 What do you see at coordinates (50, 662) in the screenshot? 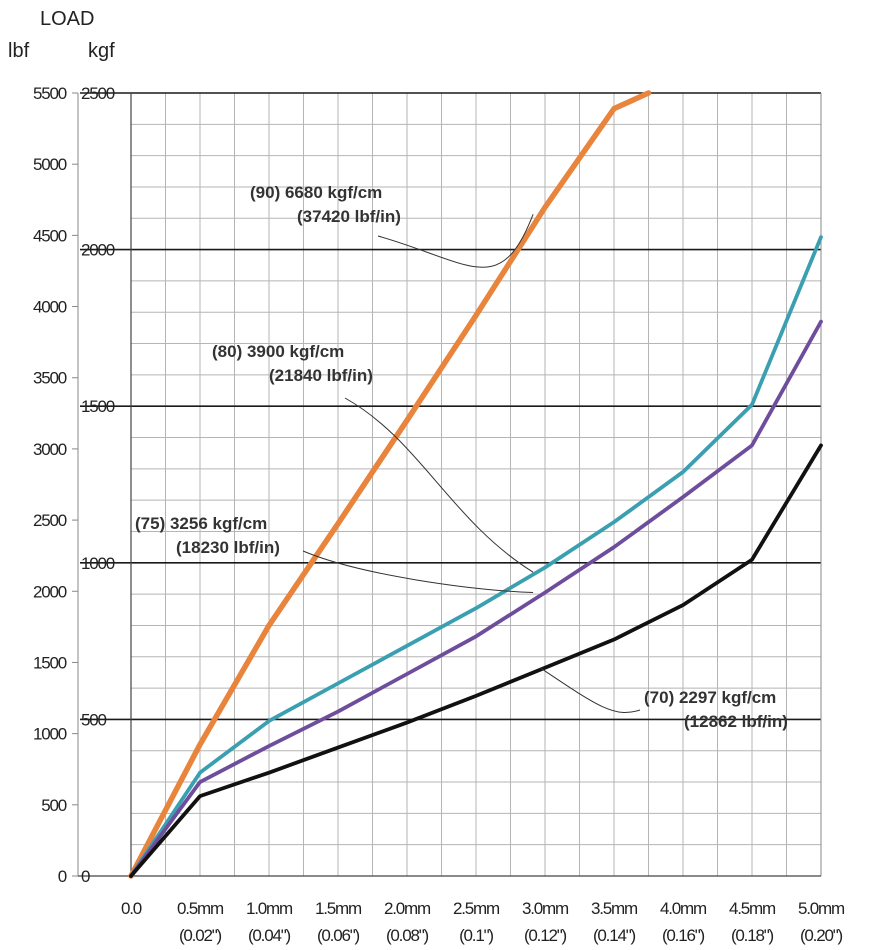
I see `lbf-tick-label: 1500` at bounding box center [50, 662].